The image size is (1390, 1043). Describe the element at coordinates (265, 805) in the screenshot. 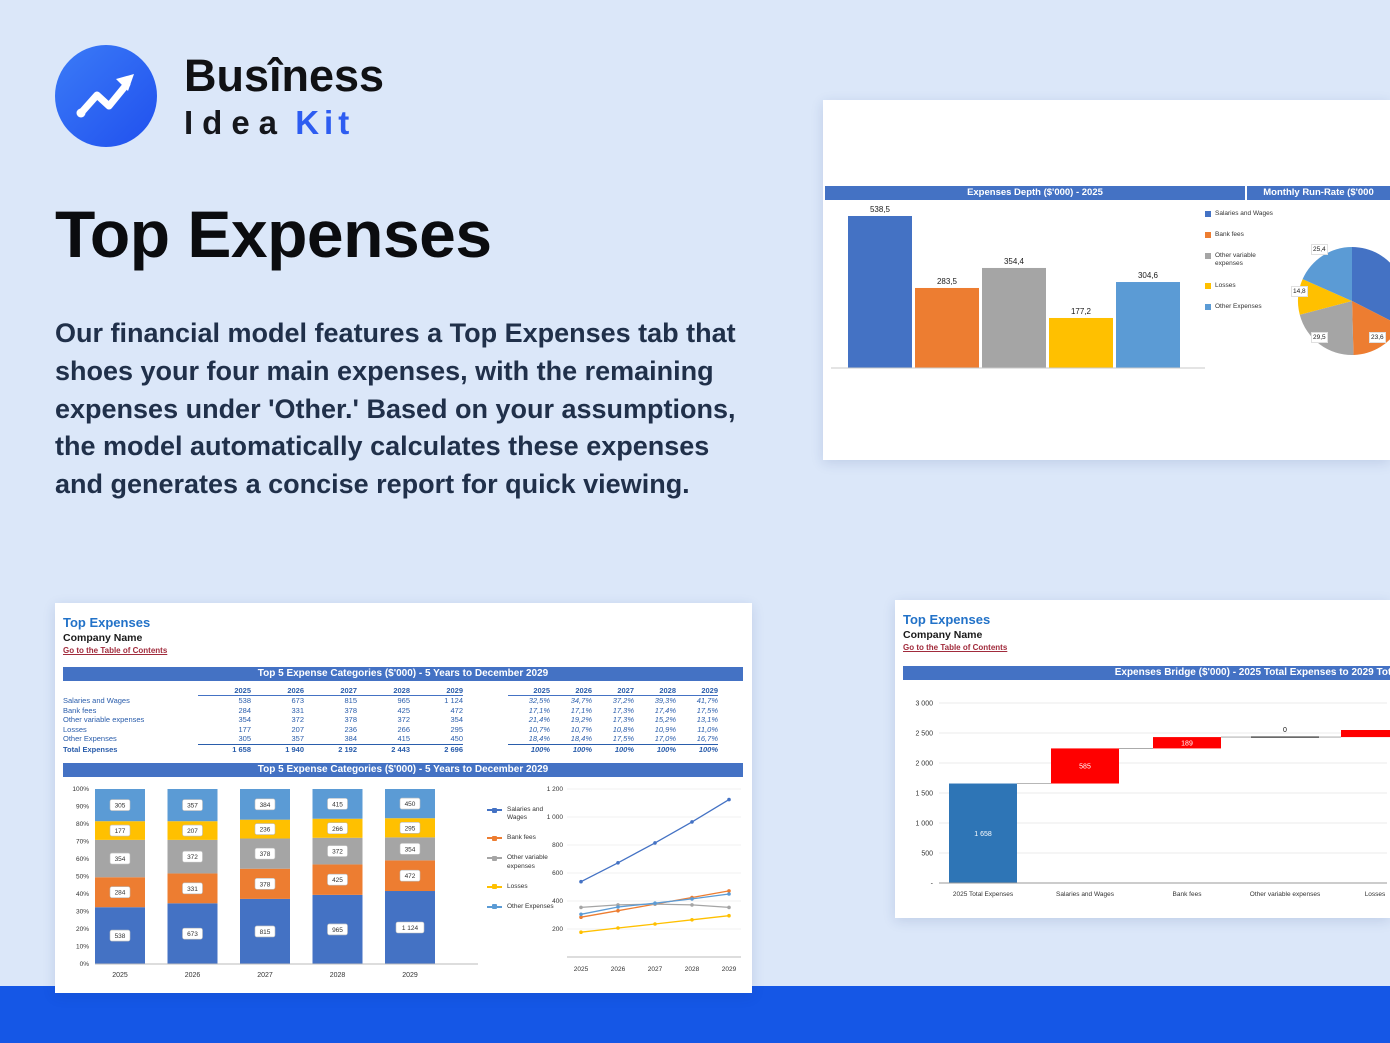

I see `segment-value-label: 384` at that location.